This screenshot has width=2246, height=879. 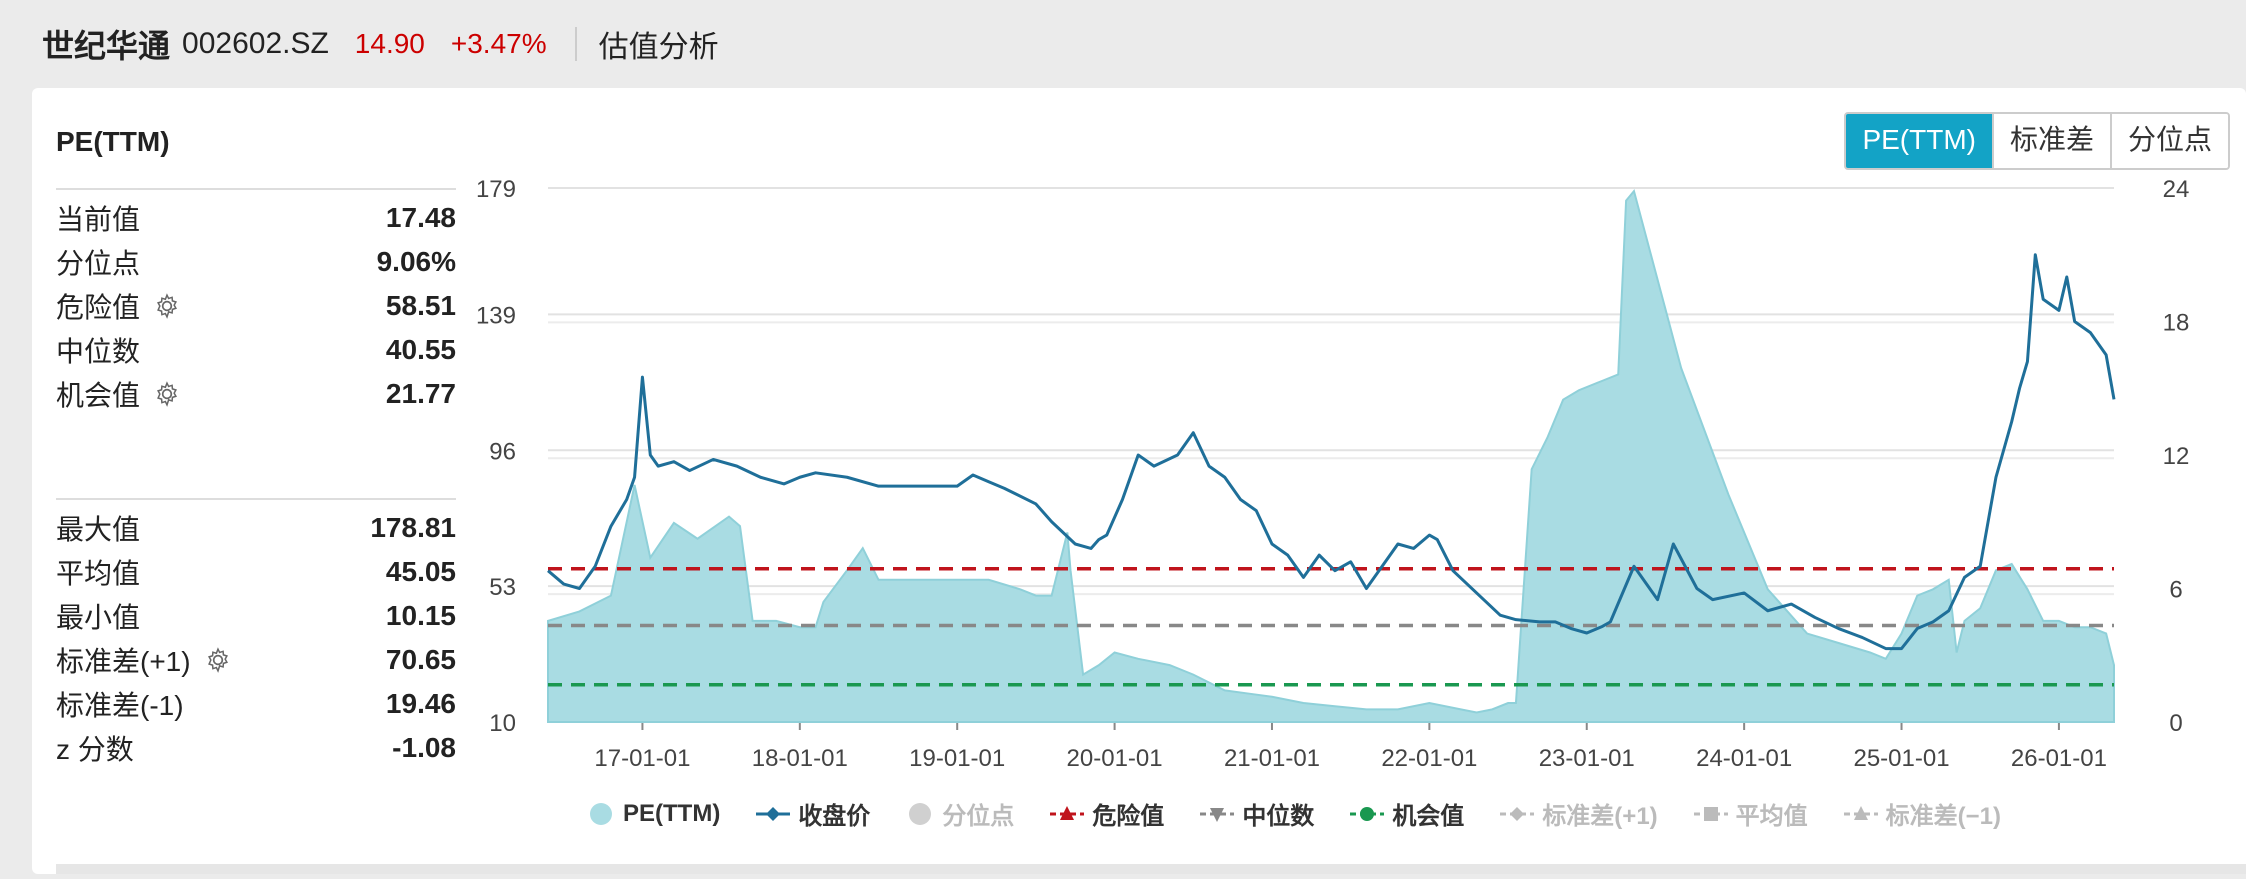 I want to click on stat-value: 21.77, so click(x=420, y=393).